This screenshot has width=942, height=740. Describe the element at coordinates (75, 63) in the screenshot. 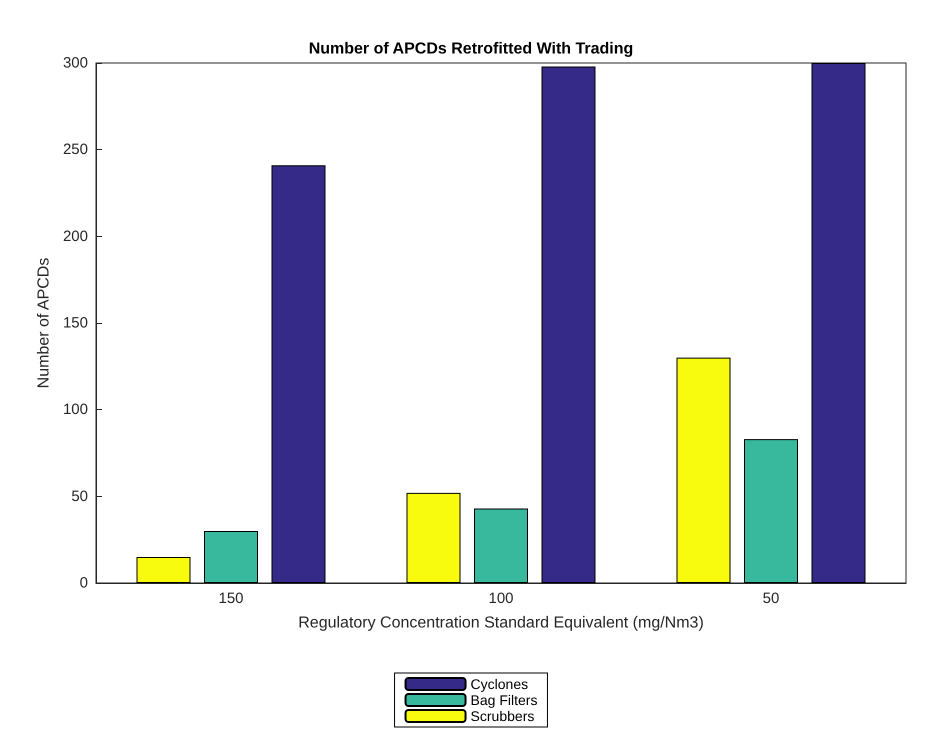

I see `y-tick-label: 300` at that location.